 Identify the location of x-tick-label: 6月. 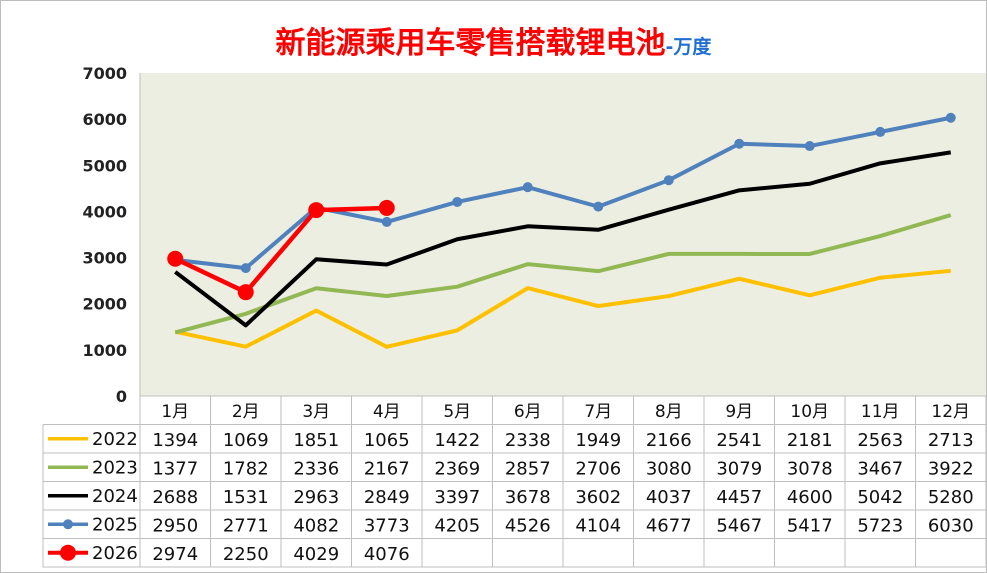
(528, 412).